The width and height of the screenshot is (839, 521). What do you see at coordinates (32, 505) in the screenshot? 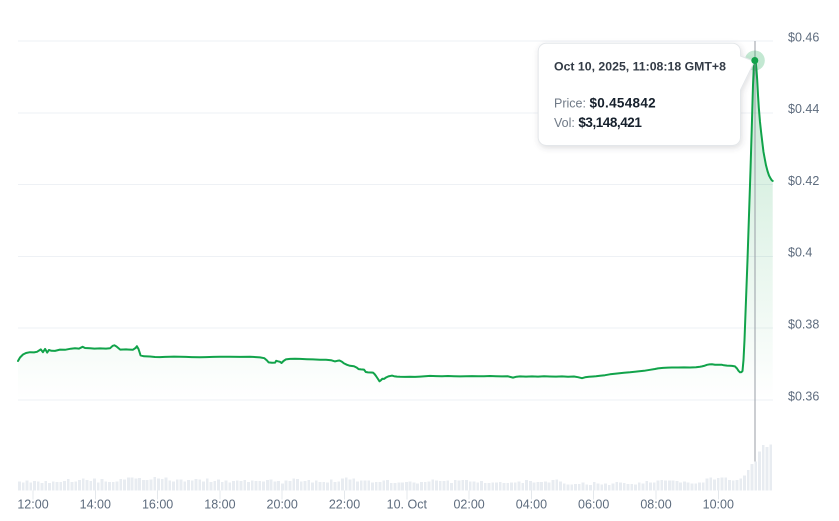
I see `svg-text: 12:00` at bounding box center [32, 505].